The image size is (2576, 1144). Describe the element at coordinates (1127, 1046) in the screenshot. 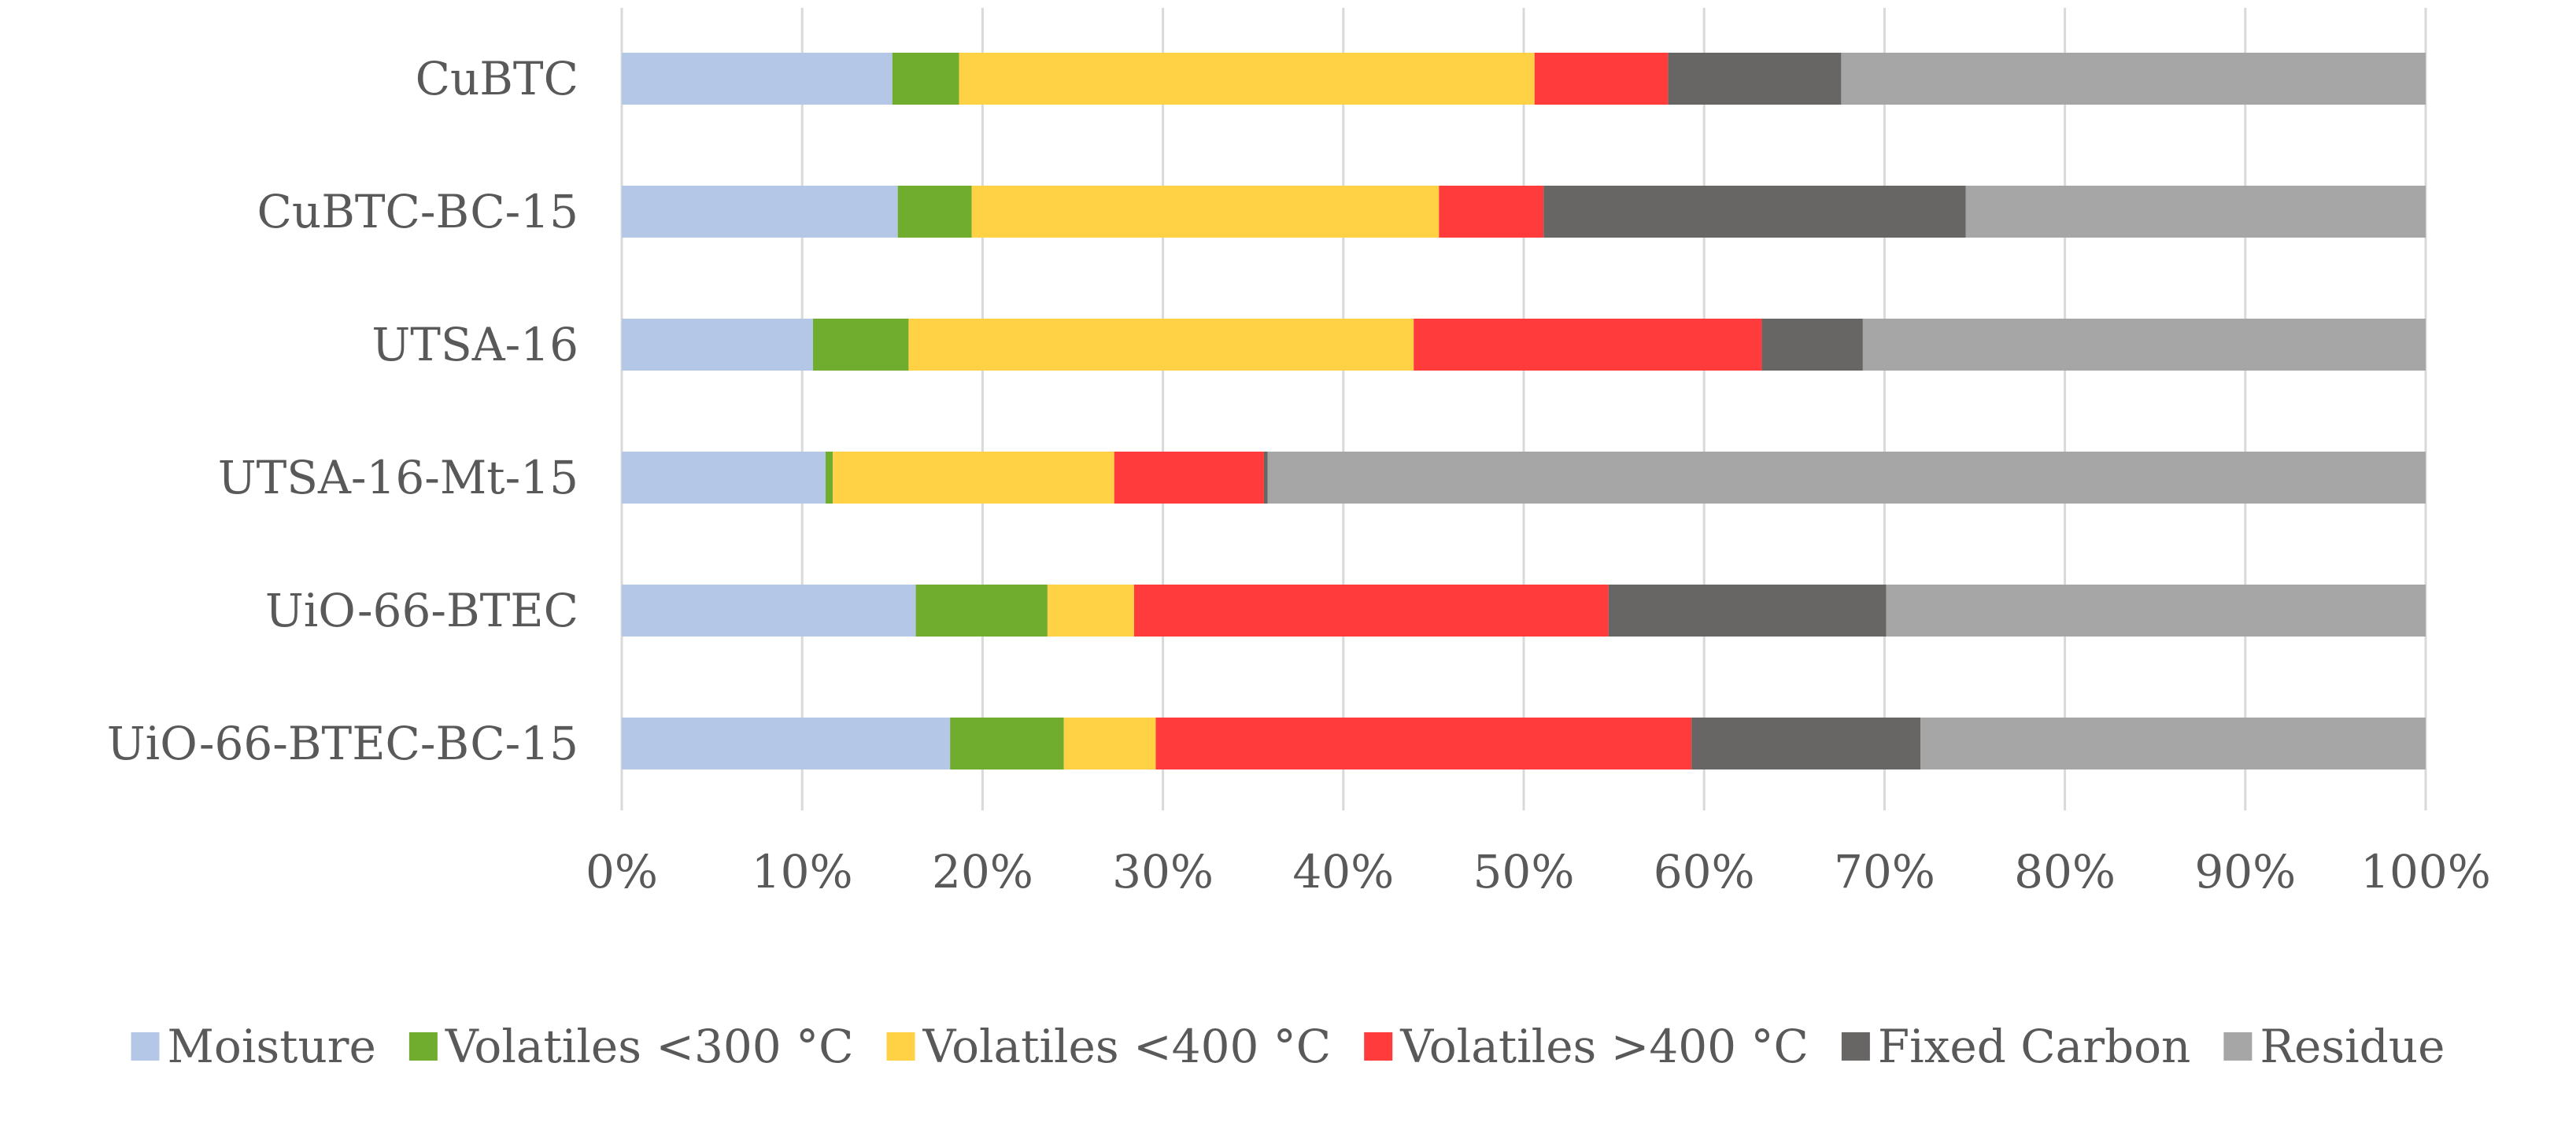

I see `legend-label: Volatiles <400 °C` at that location.